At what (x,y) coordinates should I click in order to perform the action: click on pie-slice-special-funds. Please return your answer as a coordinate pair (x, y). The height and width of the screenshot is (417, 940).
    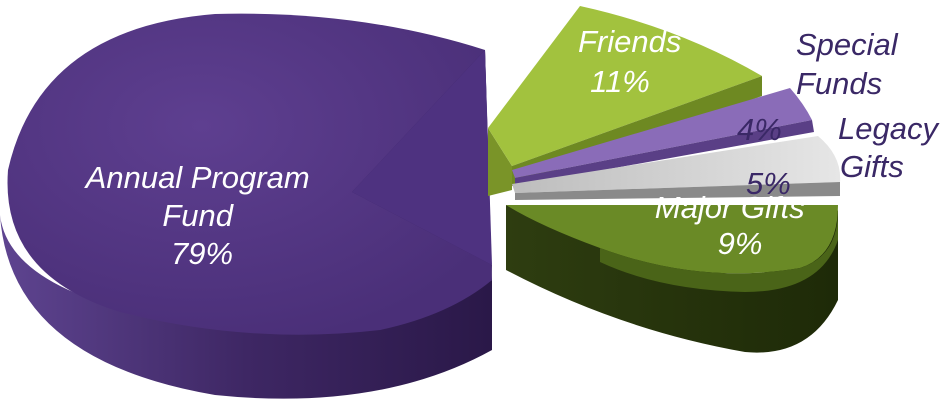
    Looking at the image, I should click on (663, 137).